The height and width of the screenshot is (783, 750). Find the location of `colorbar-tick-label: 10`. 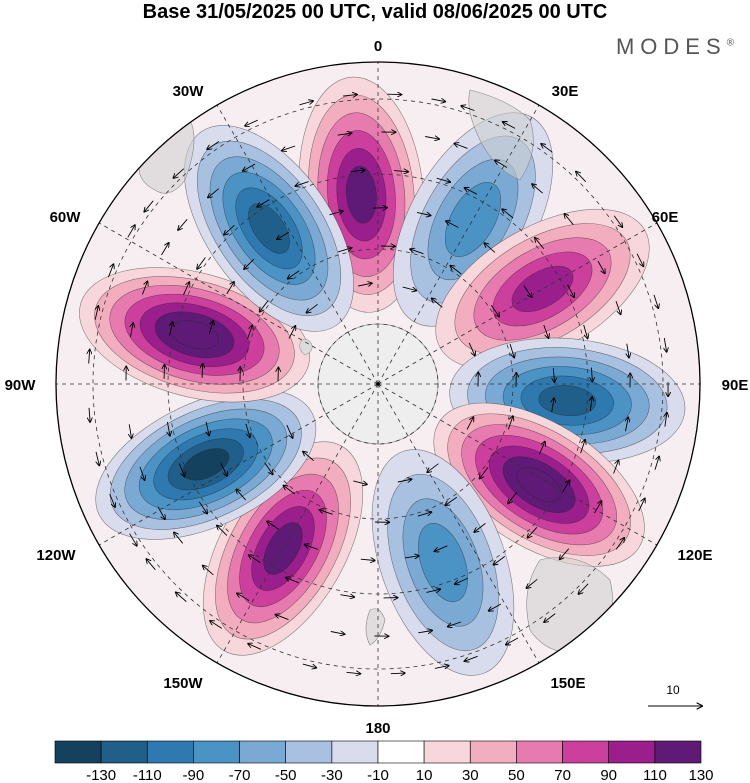

colorbar-tick-label: 10 is located at coordinates (424, 775).